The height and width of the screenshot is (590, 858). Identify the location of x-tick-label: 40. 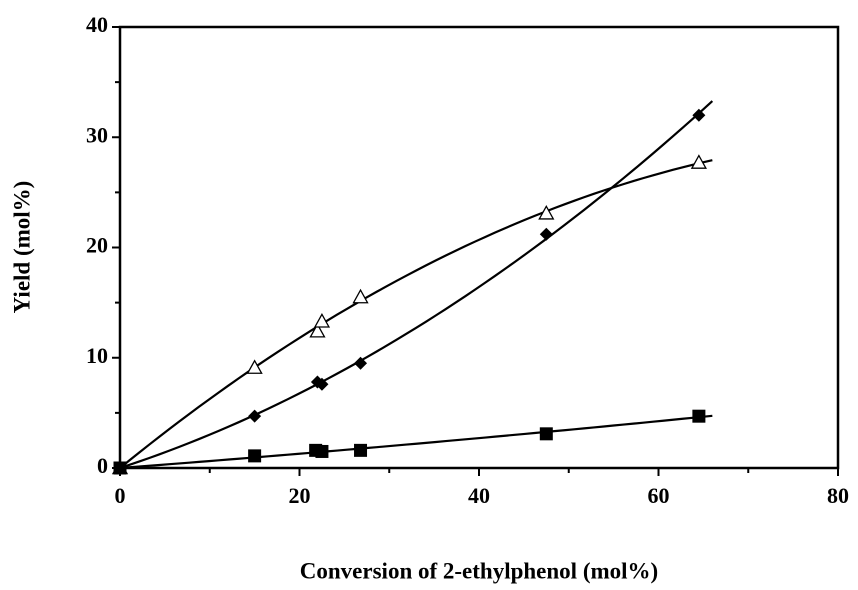
(479, 495).